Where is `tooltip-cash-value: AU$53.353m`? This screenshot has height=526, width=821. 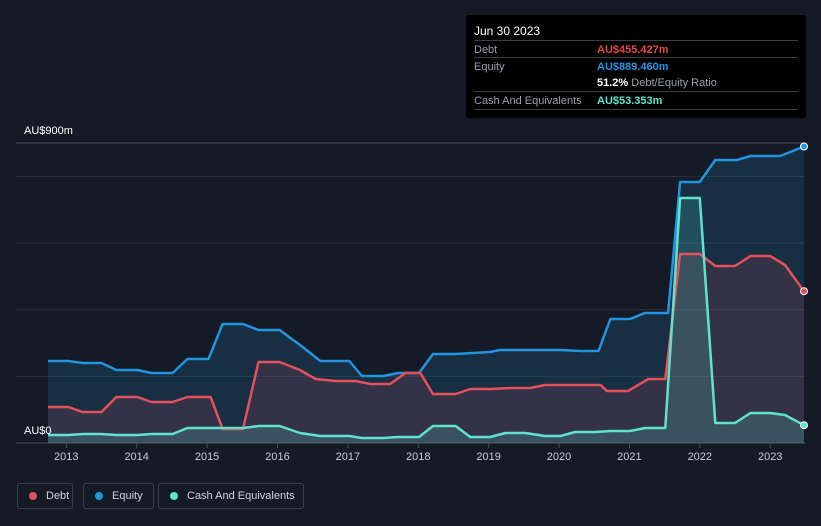
tooltip-cash-value: AU$53.353m is located at coordinates (630, 101).